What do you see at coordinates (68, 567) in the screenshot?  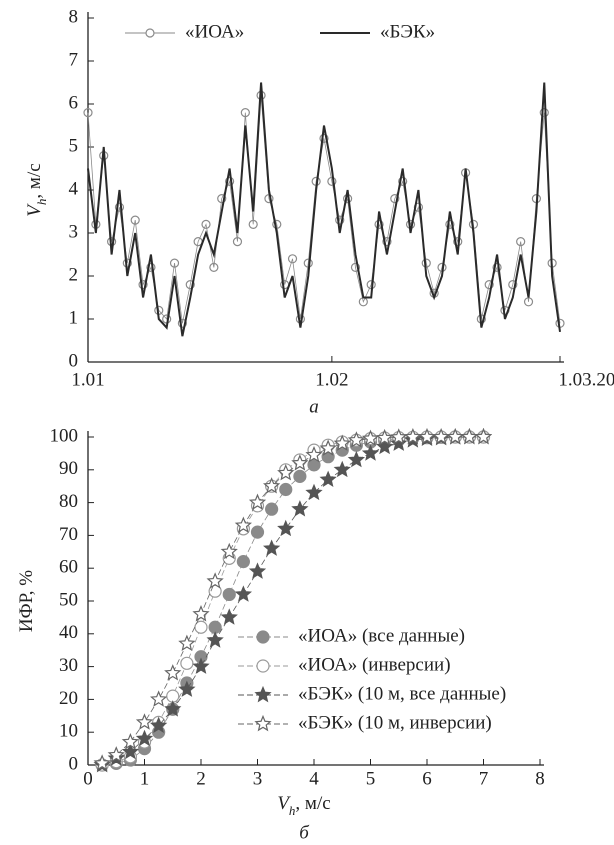 I see `y-tick-label: 60` at bounding box center [68, 567].